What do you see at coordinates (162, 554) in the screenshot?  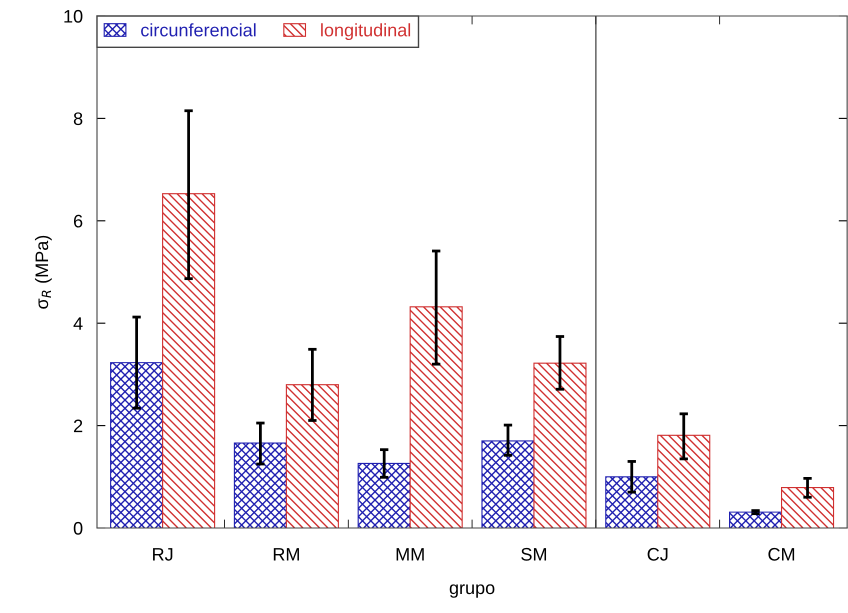 I see `x-tick-label: RJ` at bounding box center [162, 554].